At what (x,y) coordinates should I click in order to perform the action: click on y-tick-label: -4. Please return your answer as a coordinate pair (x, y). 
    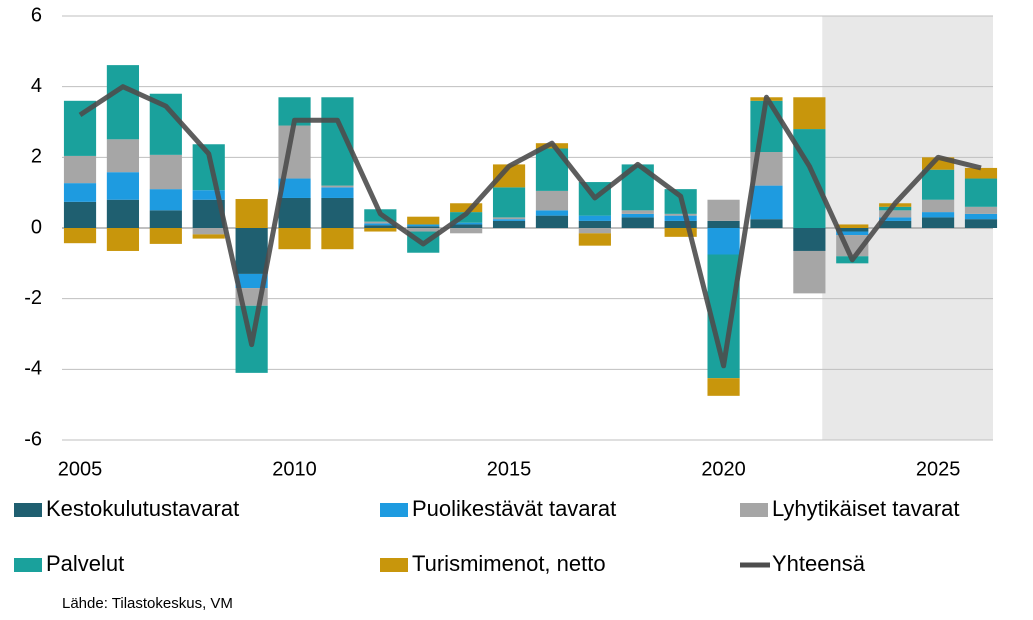
    Looking at the image, I should click on (33, 369).